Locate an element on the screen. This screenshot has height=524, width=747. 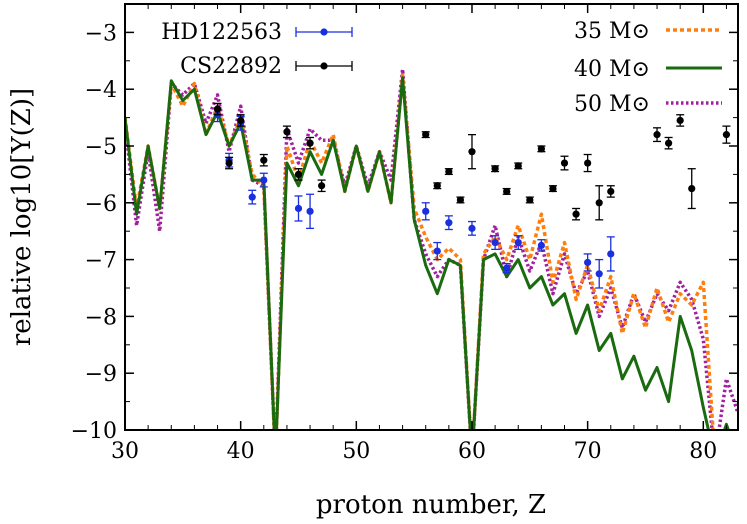
y-tick-label: −6 is located at coordinates (101, 204).